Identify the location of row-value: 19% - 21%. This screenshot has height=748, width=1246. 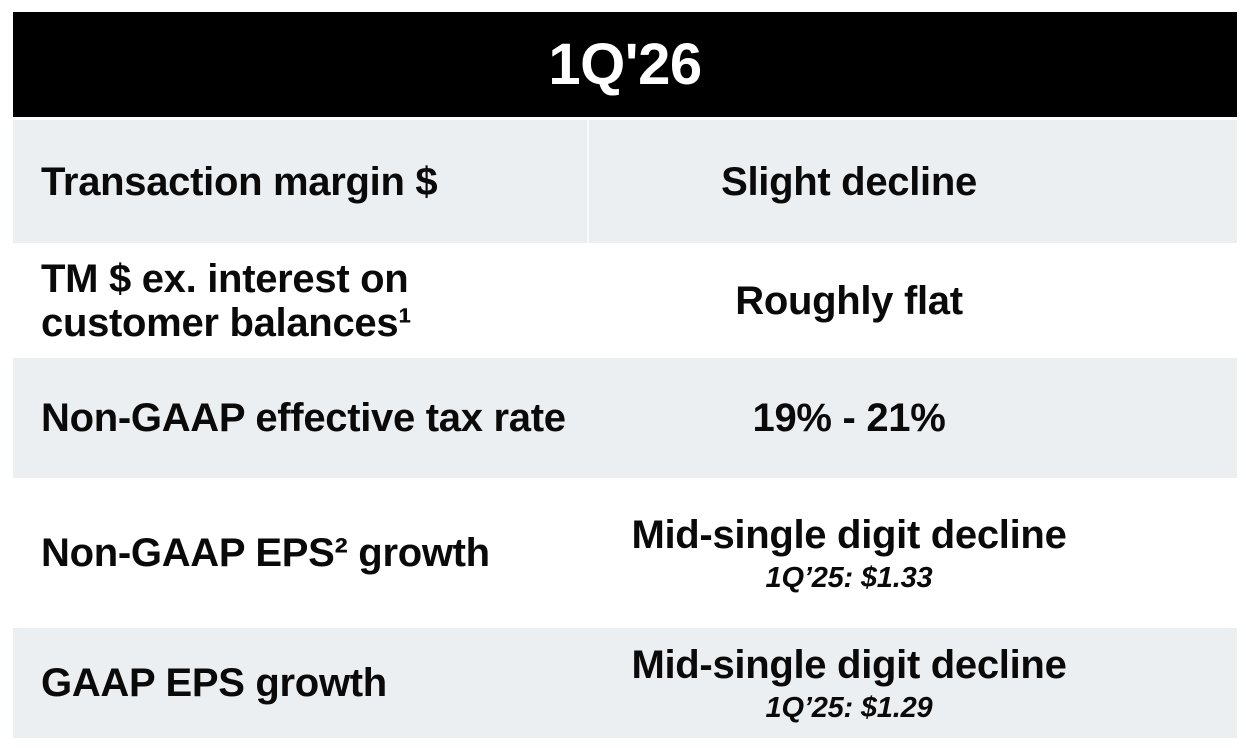
(849, 418).